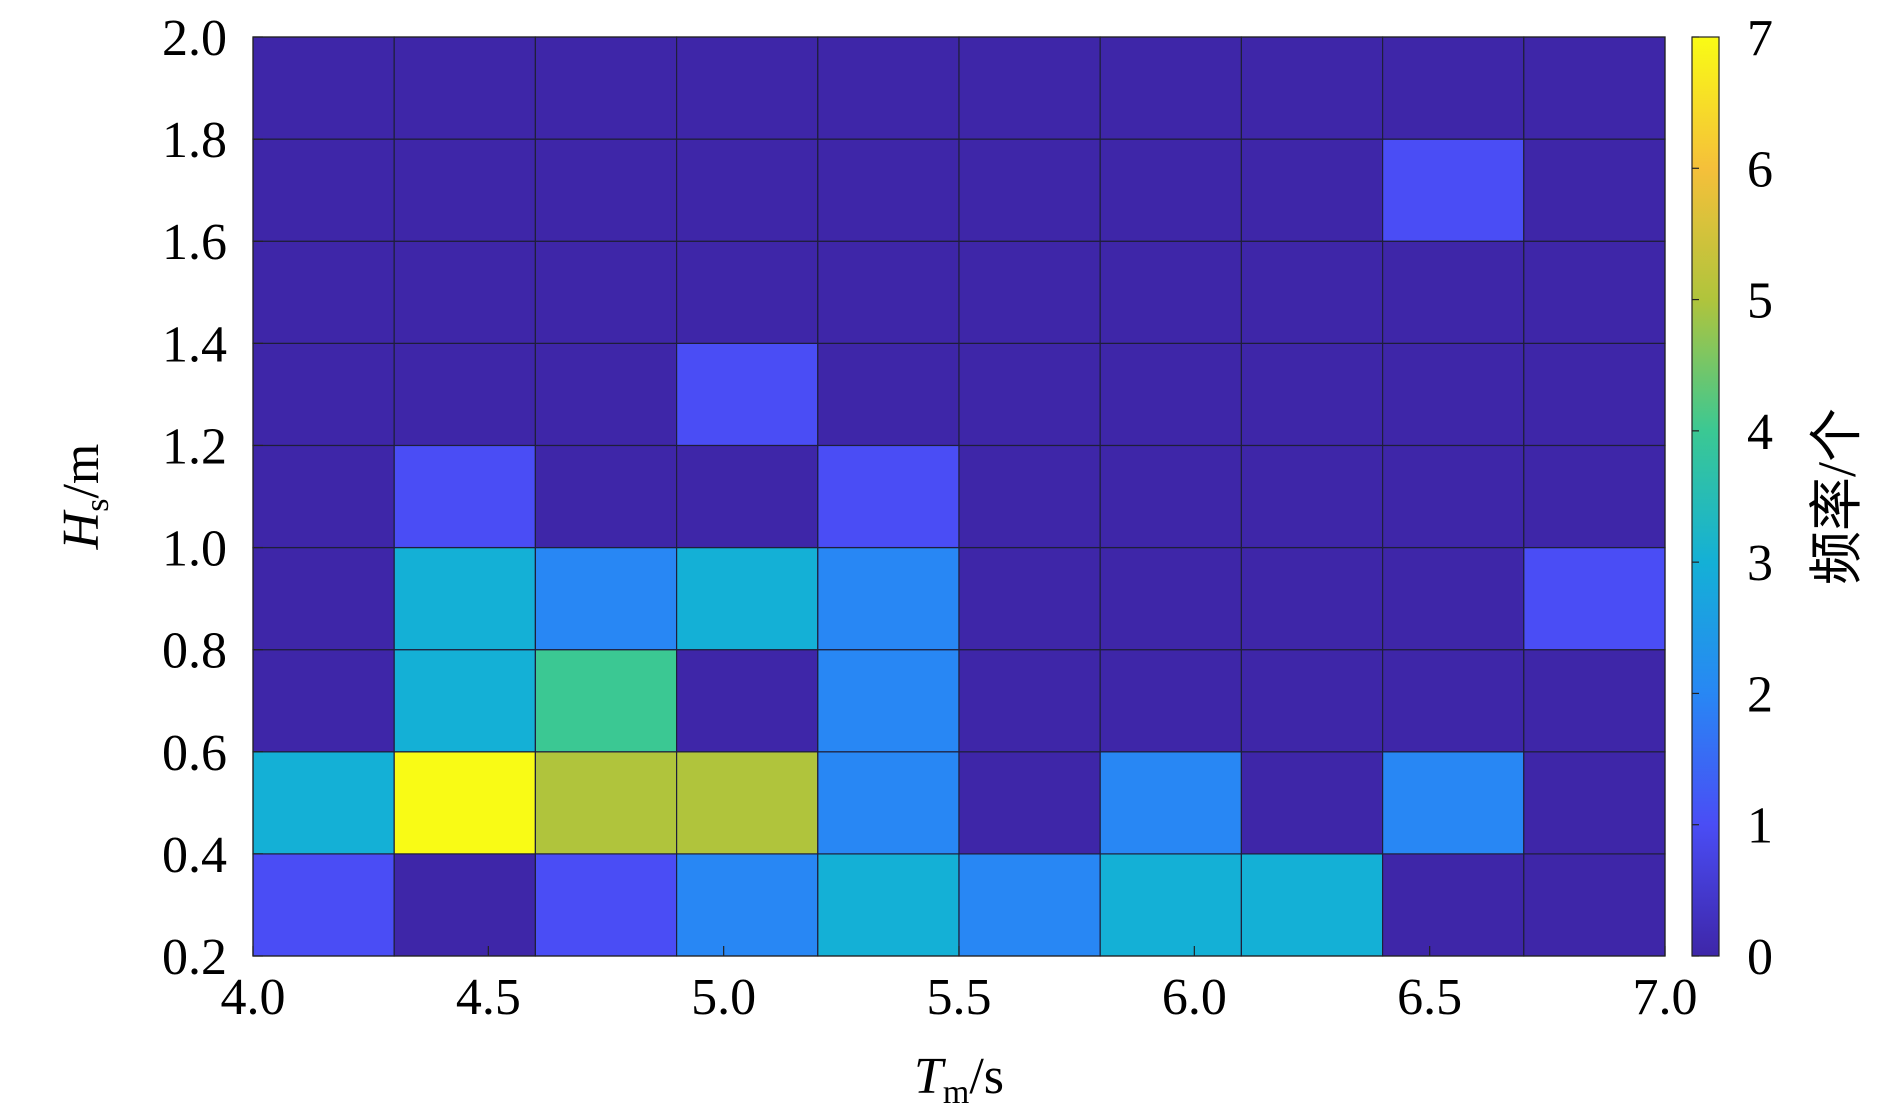 This screenshot has height=1120, width=1890. What do you see at coordinates (1194, 997) in the screenshot?
I see `x-tick-label: 6.0` at bounding box center [1194, 997].